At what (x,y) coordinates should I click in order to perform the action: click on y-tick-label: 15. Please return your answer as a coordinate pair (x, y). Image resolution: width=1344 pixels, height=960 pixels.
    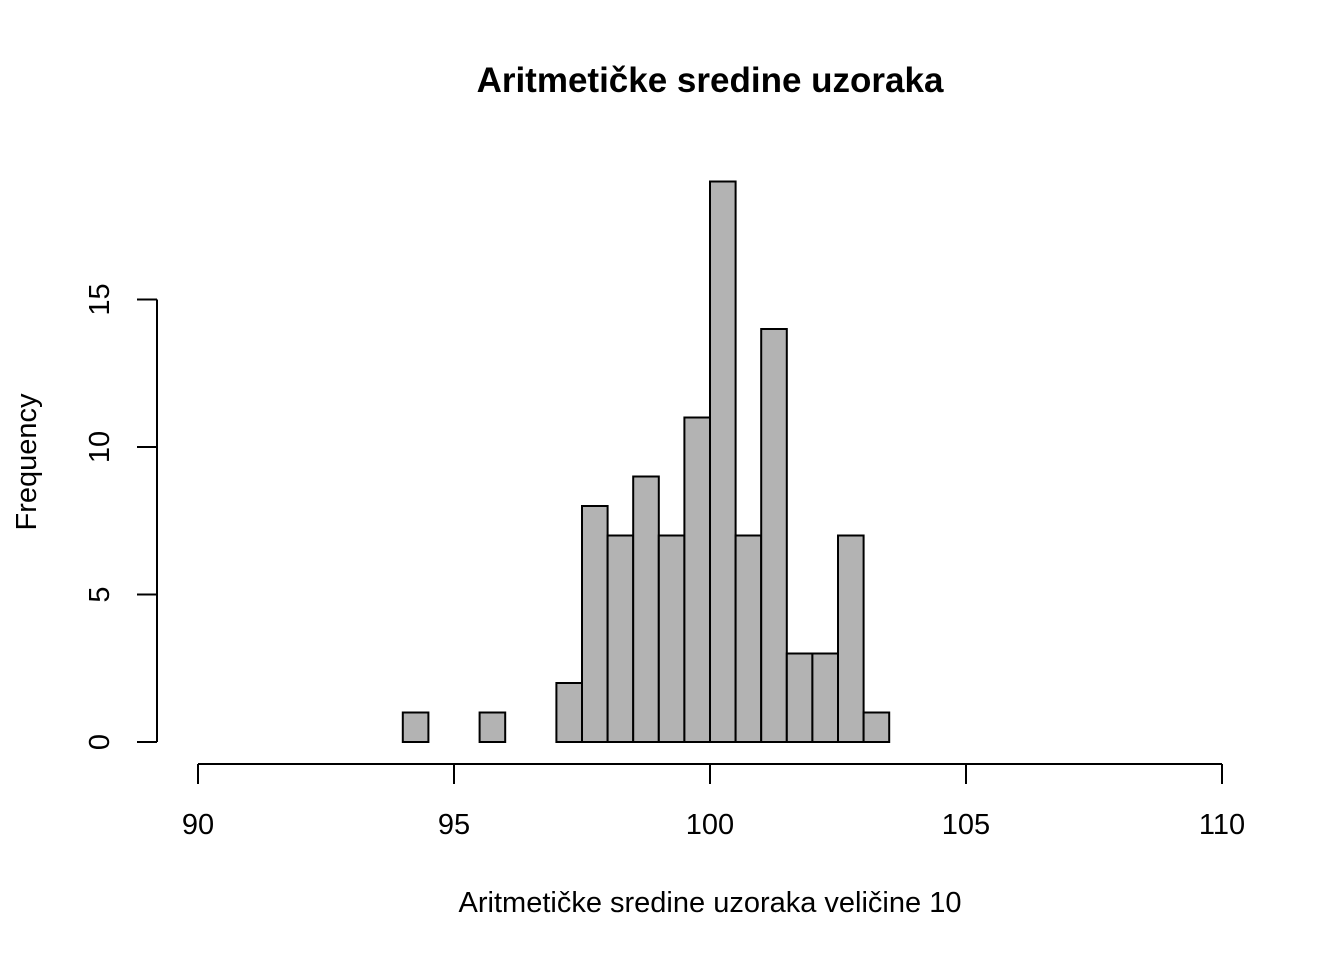
    Looking at the image, I should click on (100, 299).